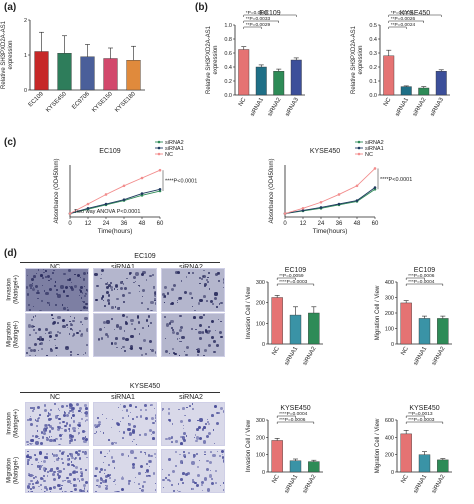 The height and width of the screenshot is (504, 474). Describe the element at coordinates (330, 200) in the screenshot. I see `series-line-c2-siRNA1` at that location.